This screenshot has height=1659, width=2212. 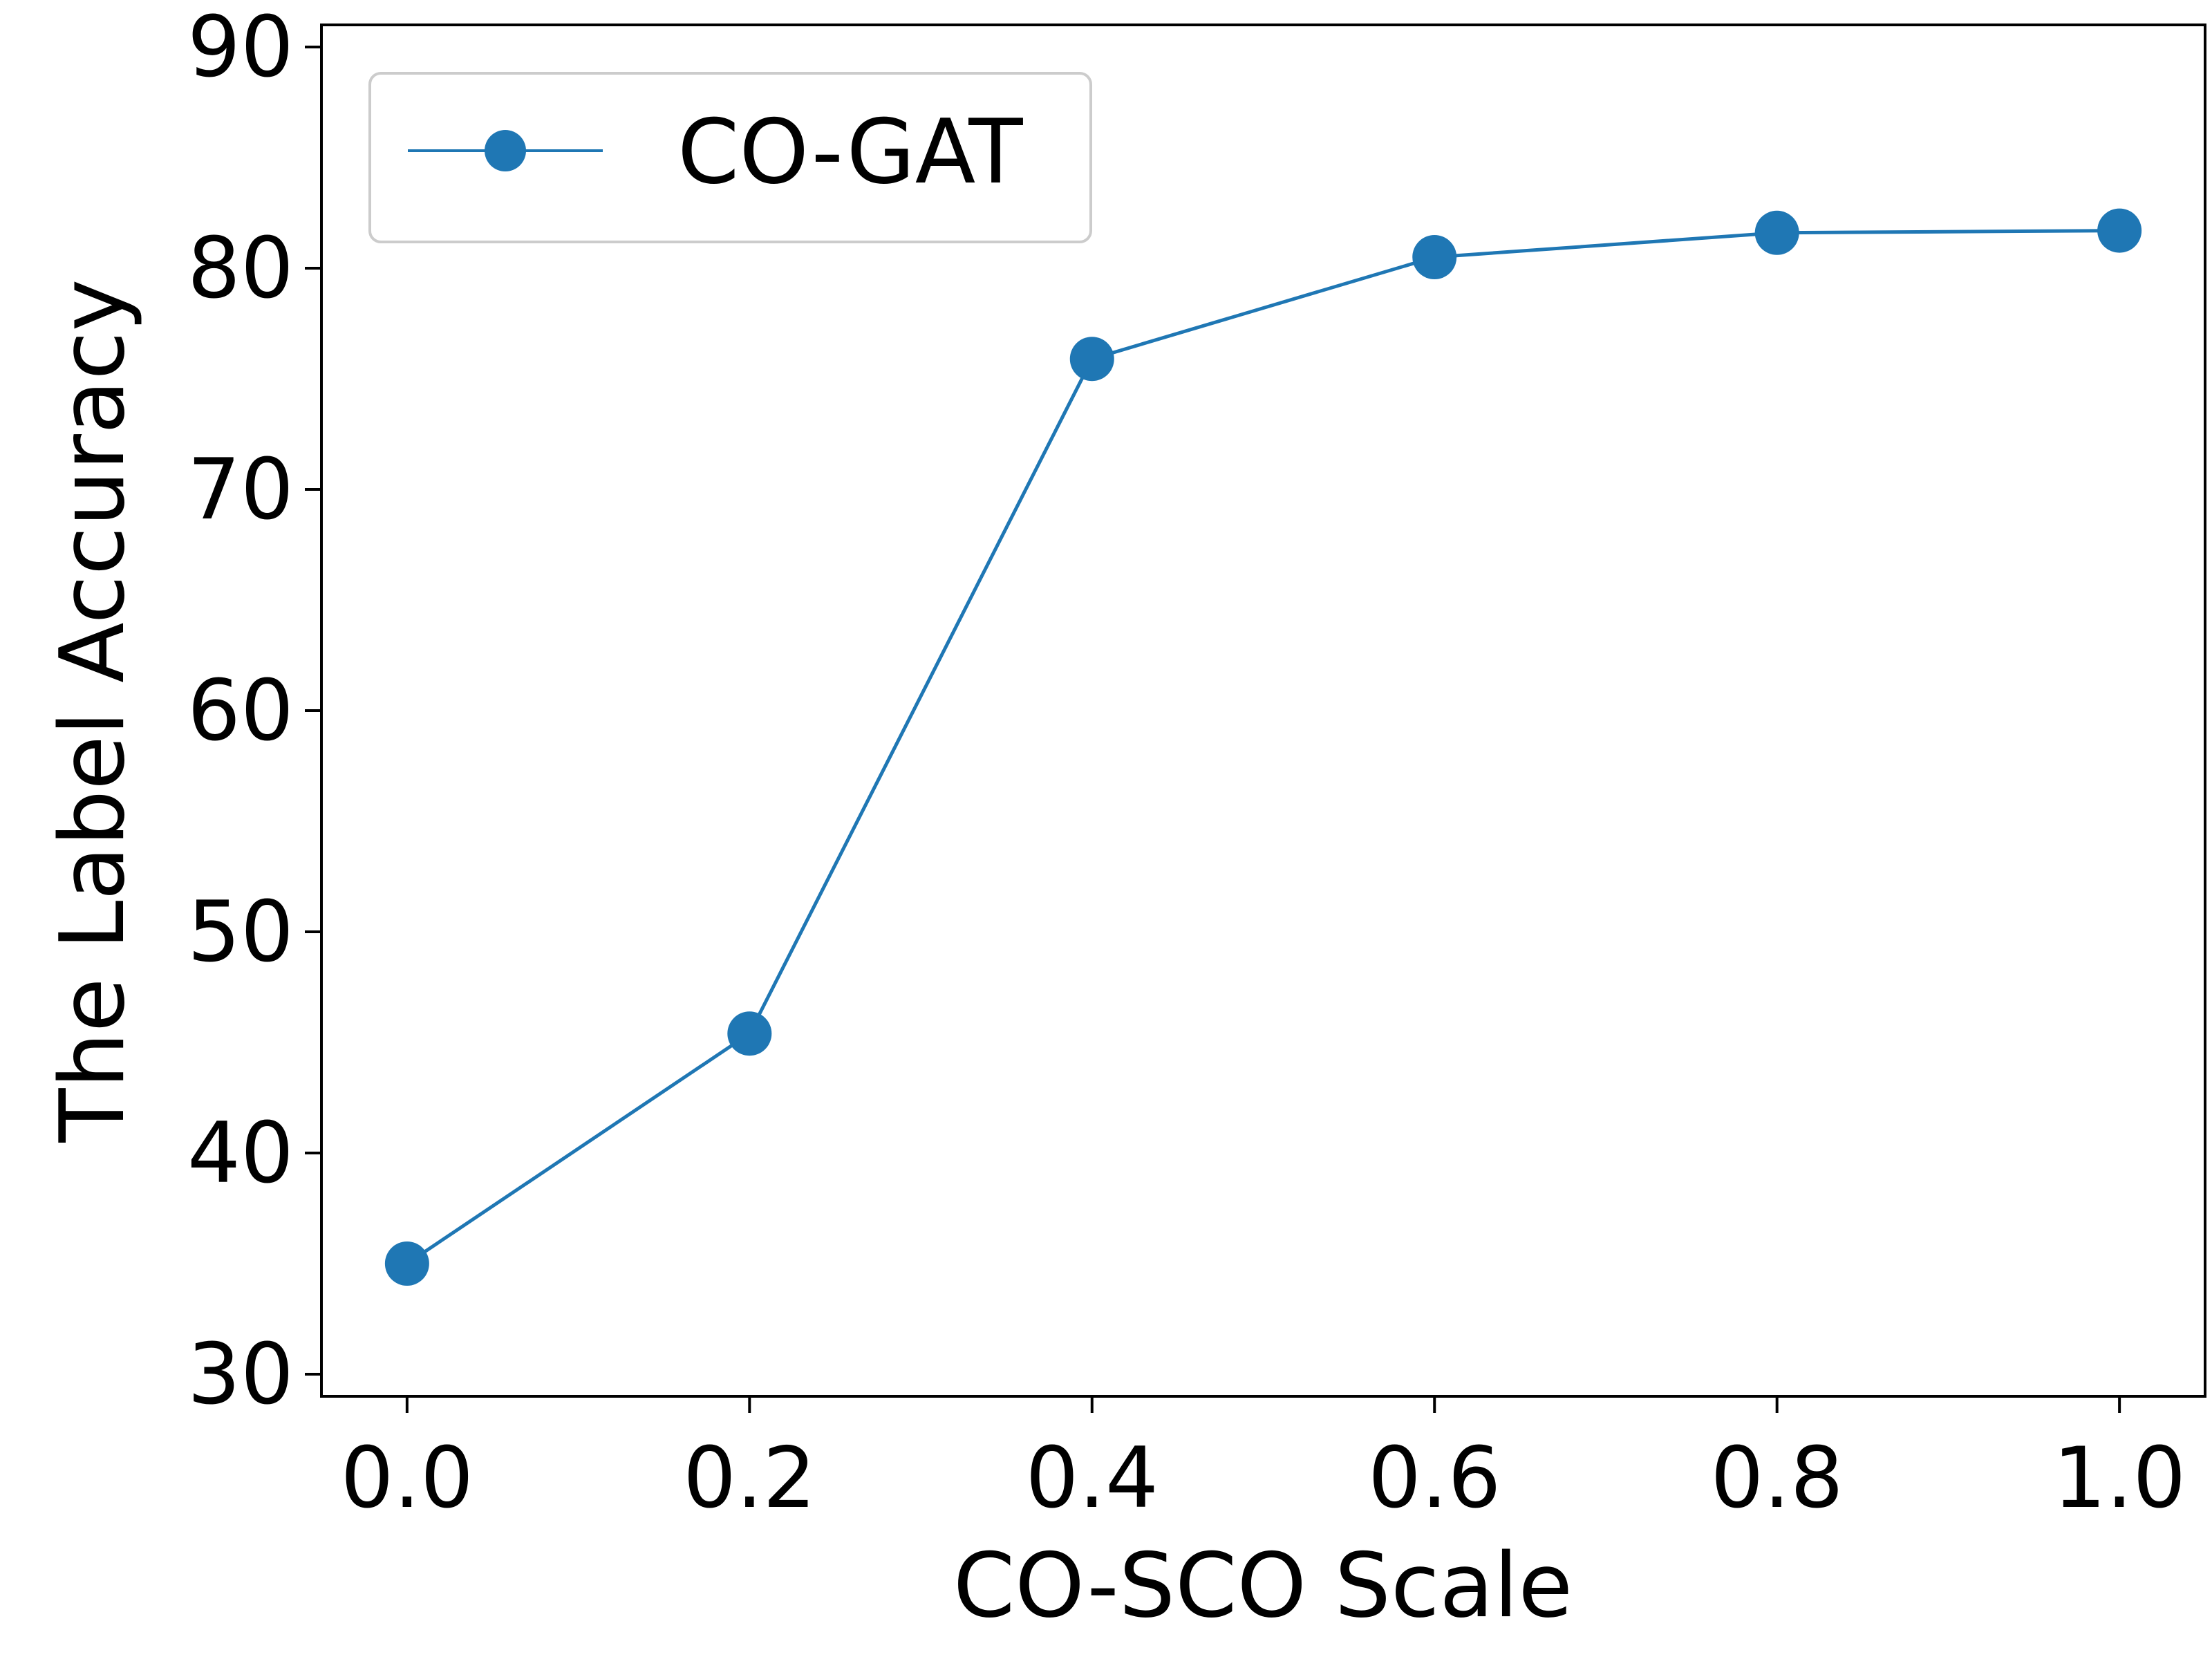 I want to click on y-axis-title: The Label Accuracy, so click(x=92, y=711).